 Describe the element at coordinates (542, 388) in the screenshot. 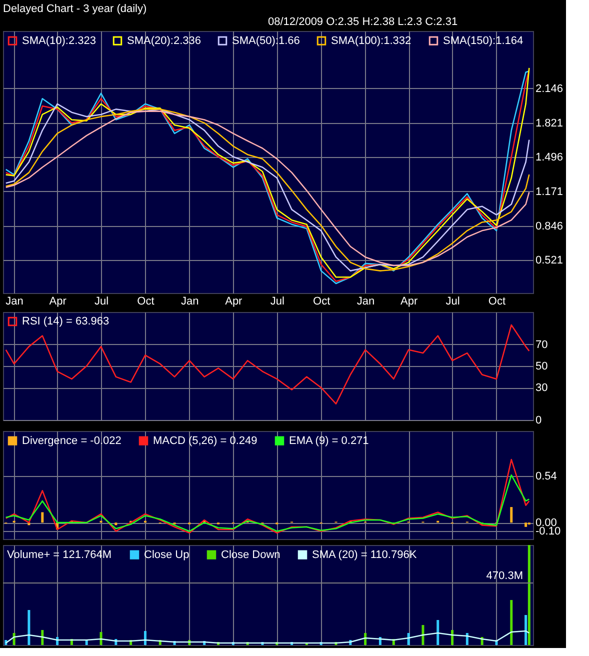

I see `y-tick-label: 30` at that location.